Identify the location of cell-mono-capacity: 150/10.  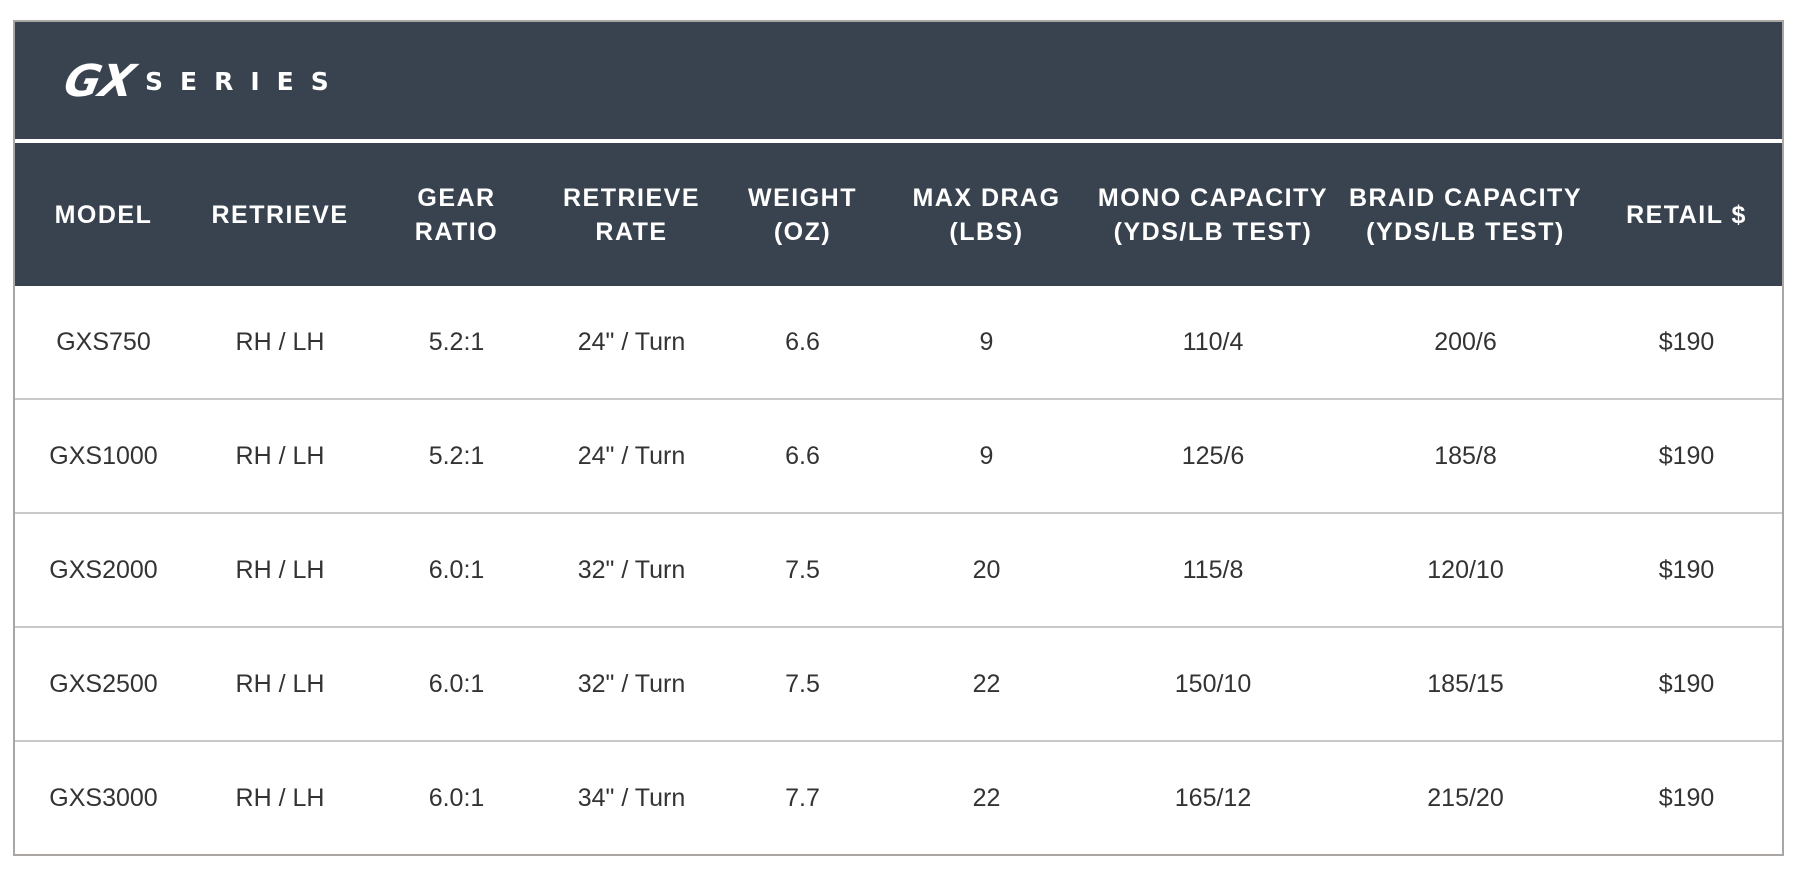
(1213, 683).